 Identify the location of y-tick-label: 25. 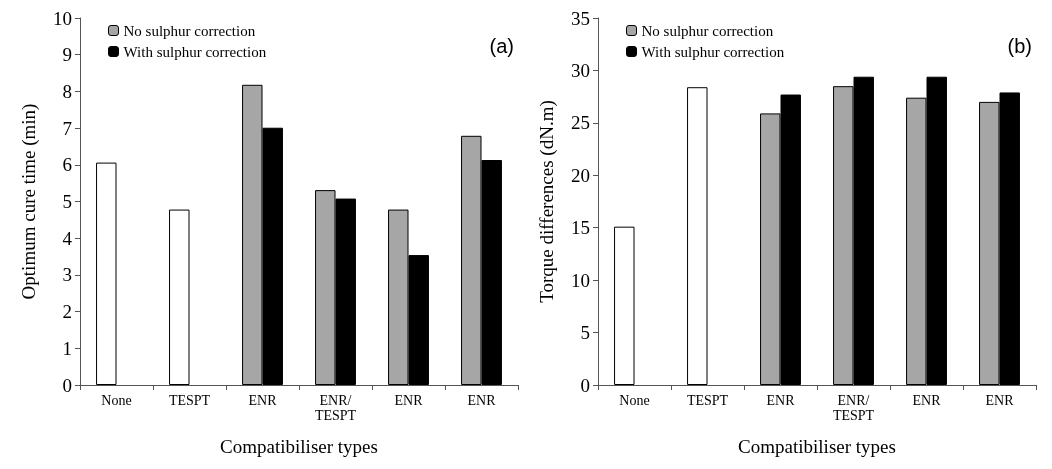
(580, 123).